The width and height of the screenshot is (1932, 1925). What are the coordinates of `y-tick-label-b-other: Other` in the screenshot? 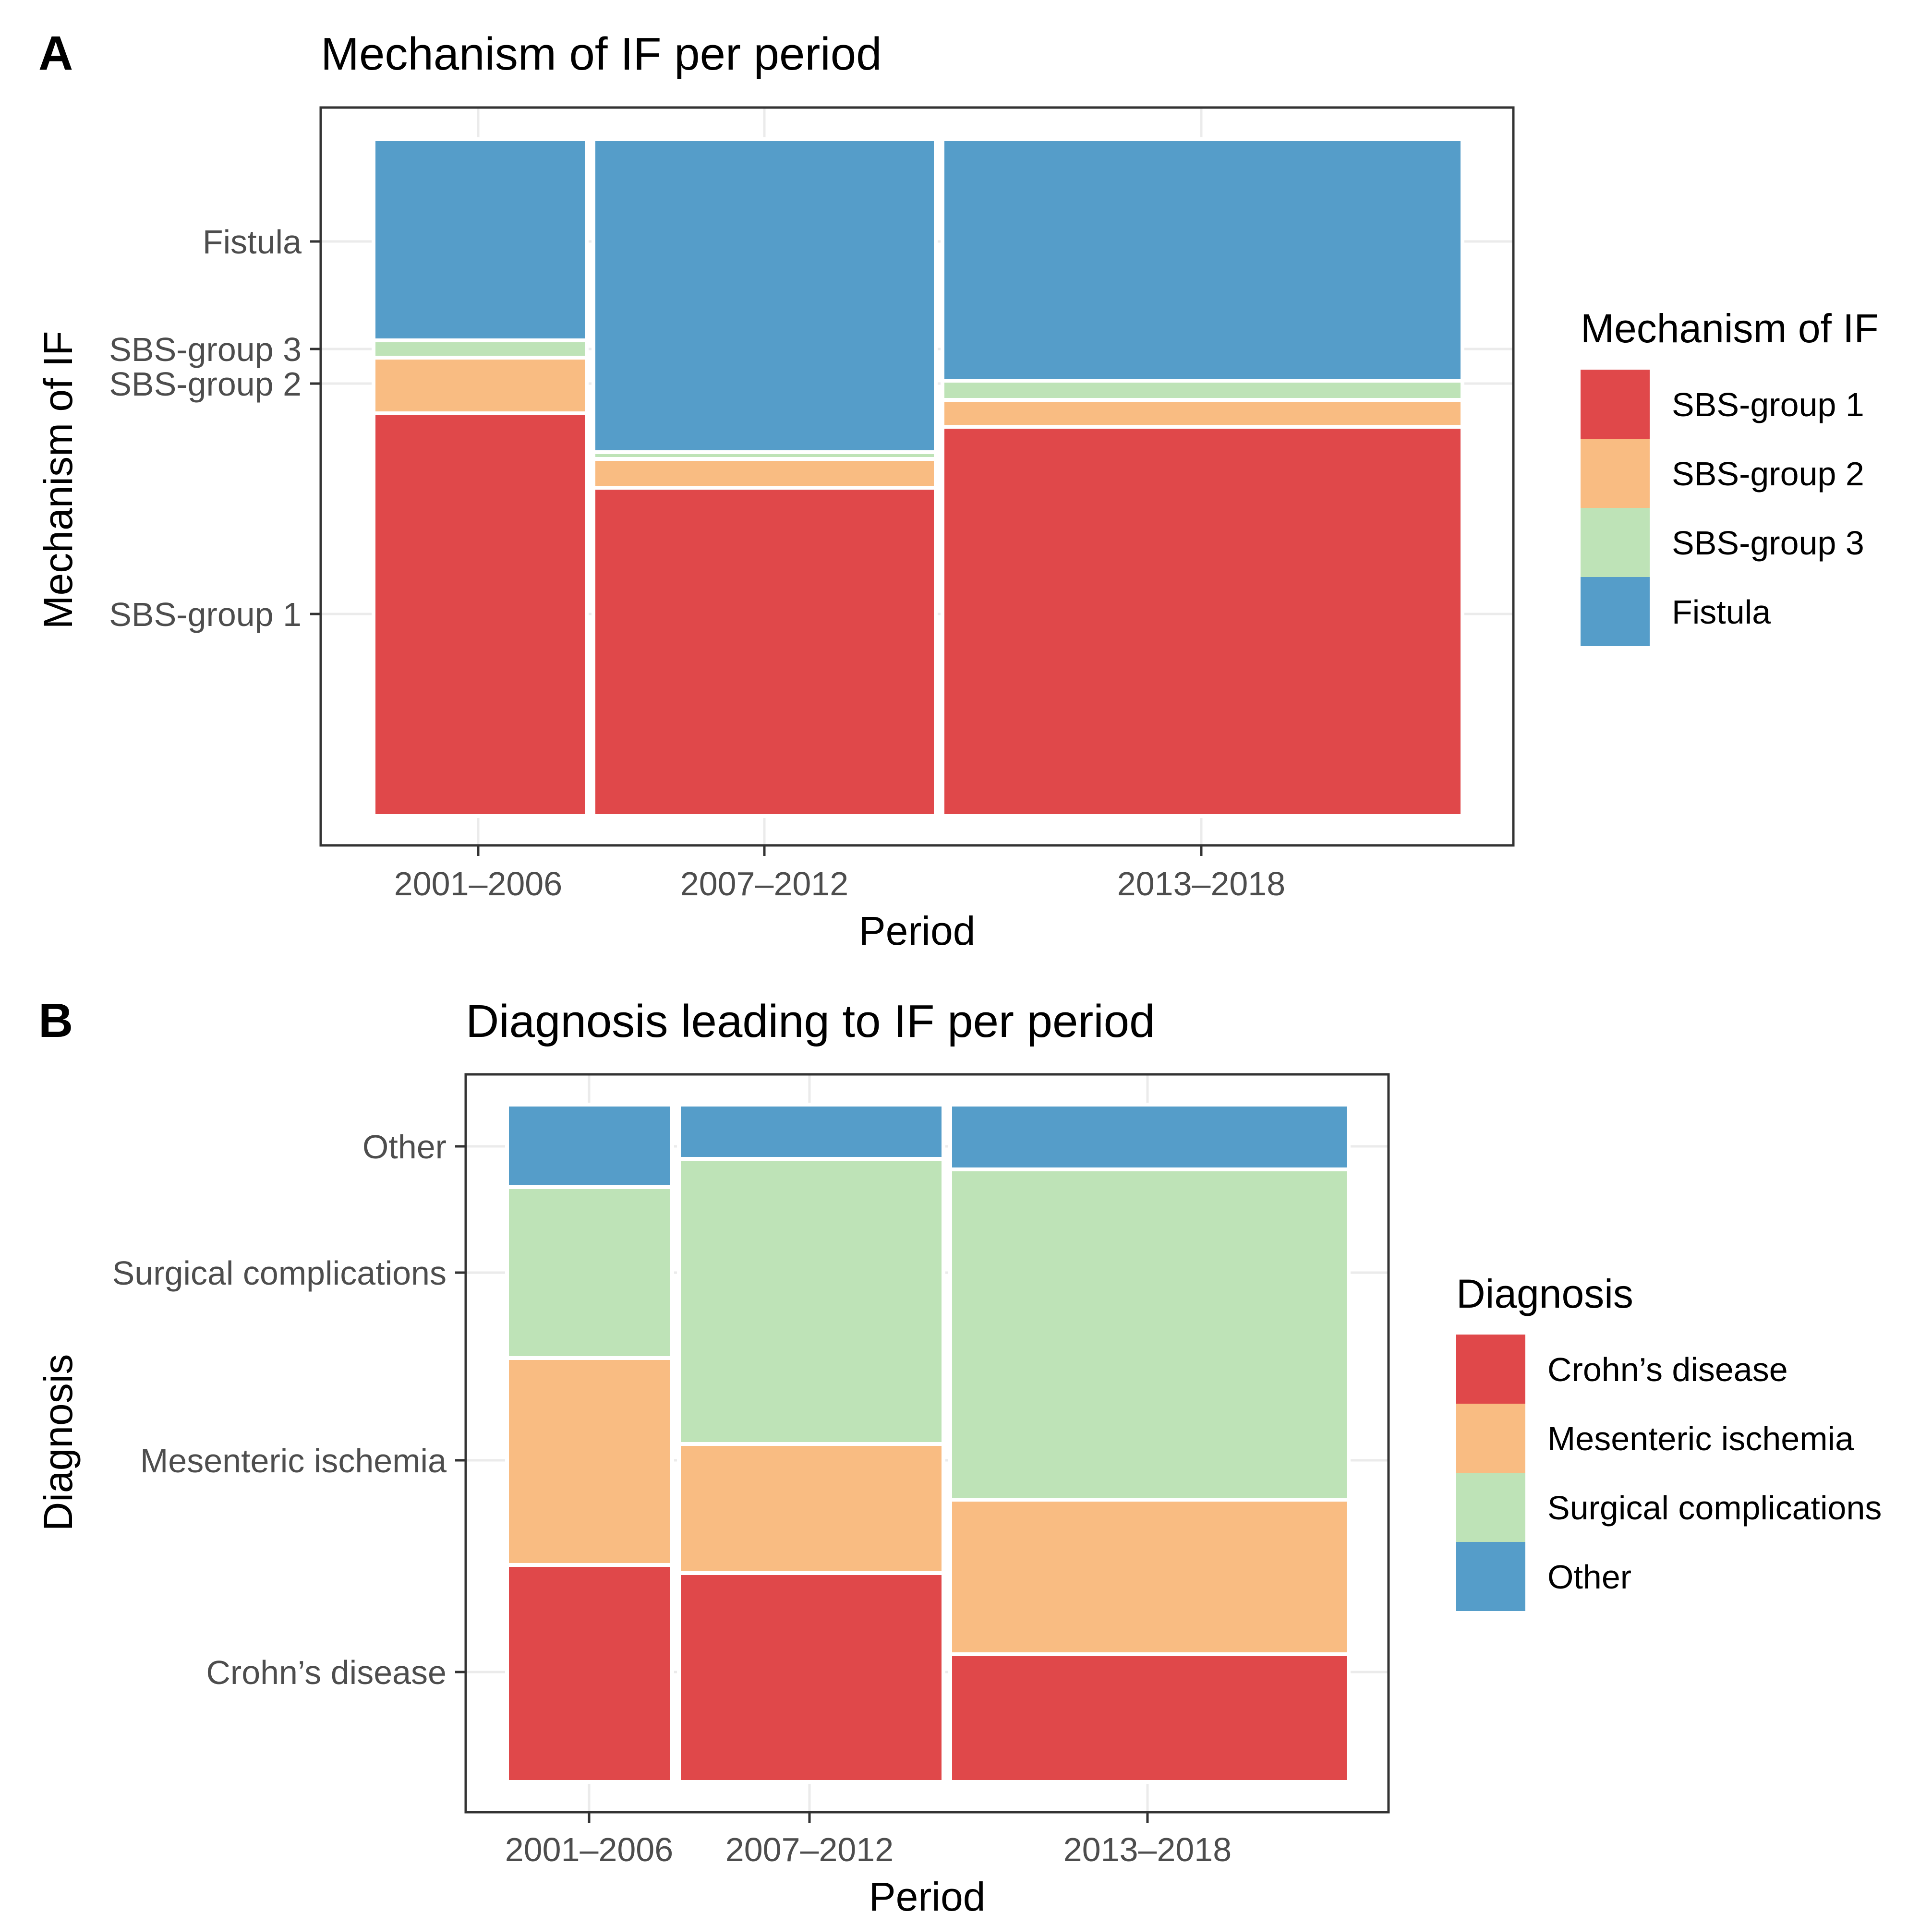 It's located at (404, 1147).